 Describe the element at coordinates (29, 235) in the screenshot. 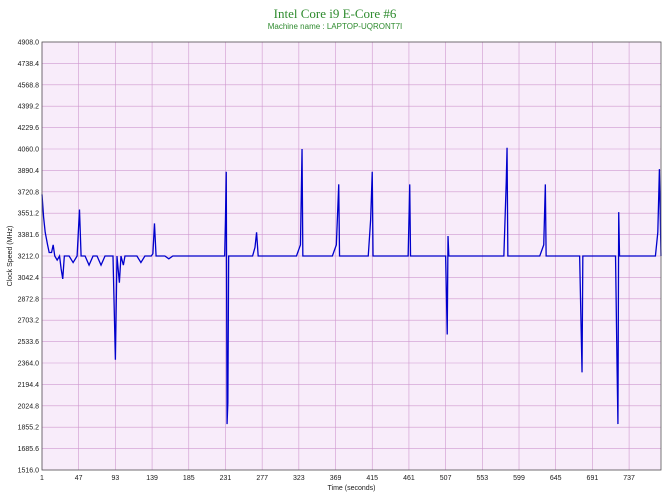

I see `y-tick-label: 3381.6` at that location.